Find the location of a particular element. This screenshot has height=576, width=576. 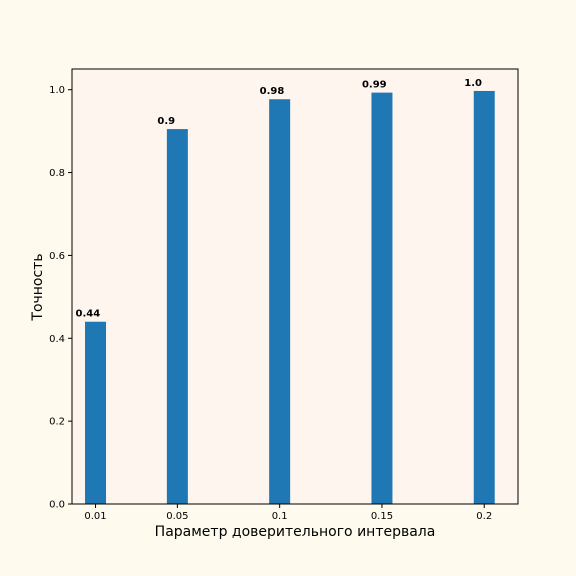

data-label-3: 0.99 is located at coordinates (374, 85).